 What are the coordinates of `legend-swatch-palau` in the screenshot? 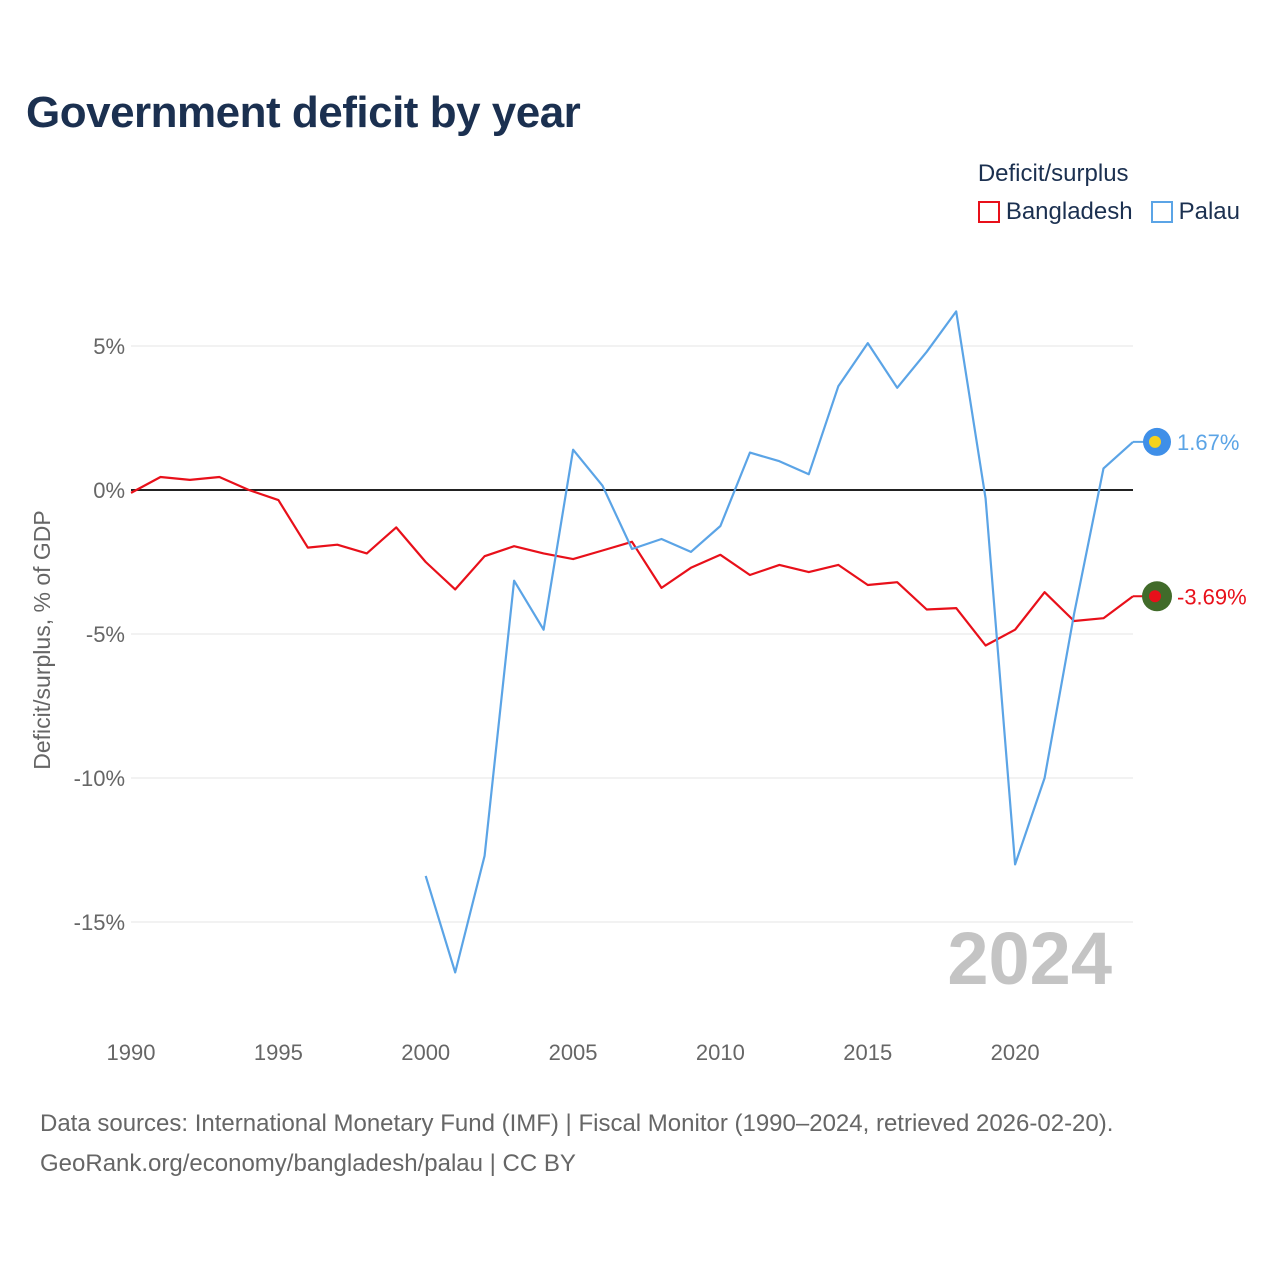 It's located at (1161, 212).